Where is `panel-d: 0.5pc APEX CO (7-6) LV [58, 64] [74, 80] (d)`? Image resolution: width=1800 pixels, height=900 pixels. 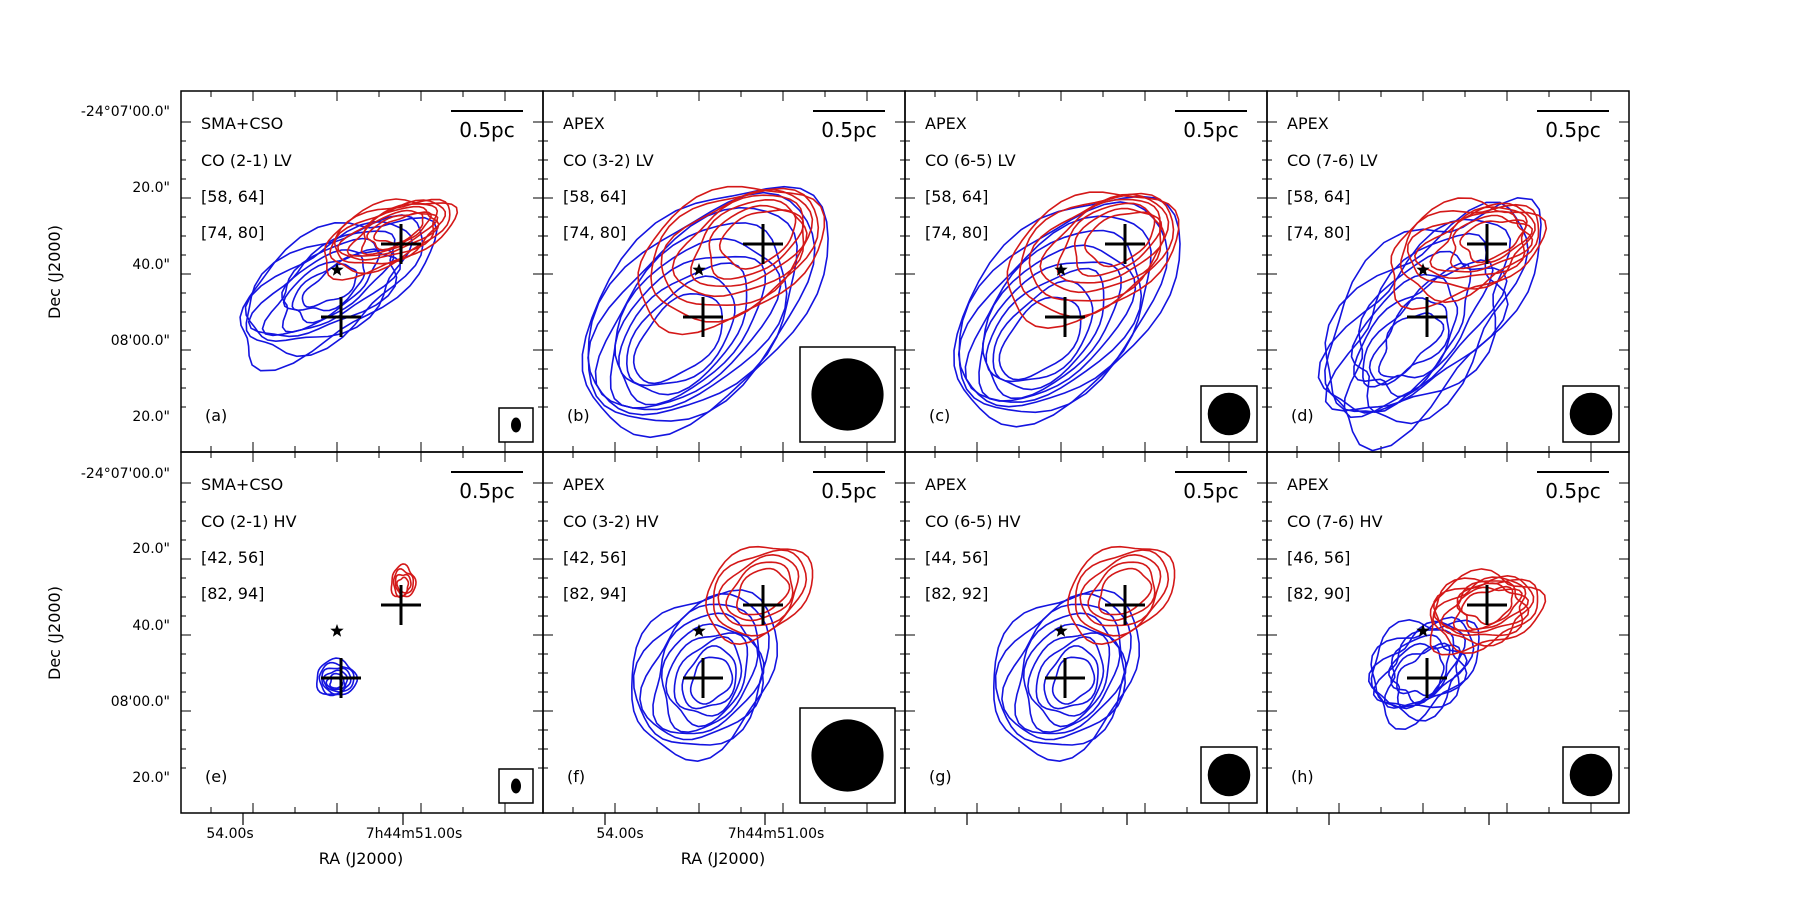
panel-d: 0.5pc APEX CO (7-6) LV [58, 64] [74, 80] (d) is located at coordinates (1448, 271).